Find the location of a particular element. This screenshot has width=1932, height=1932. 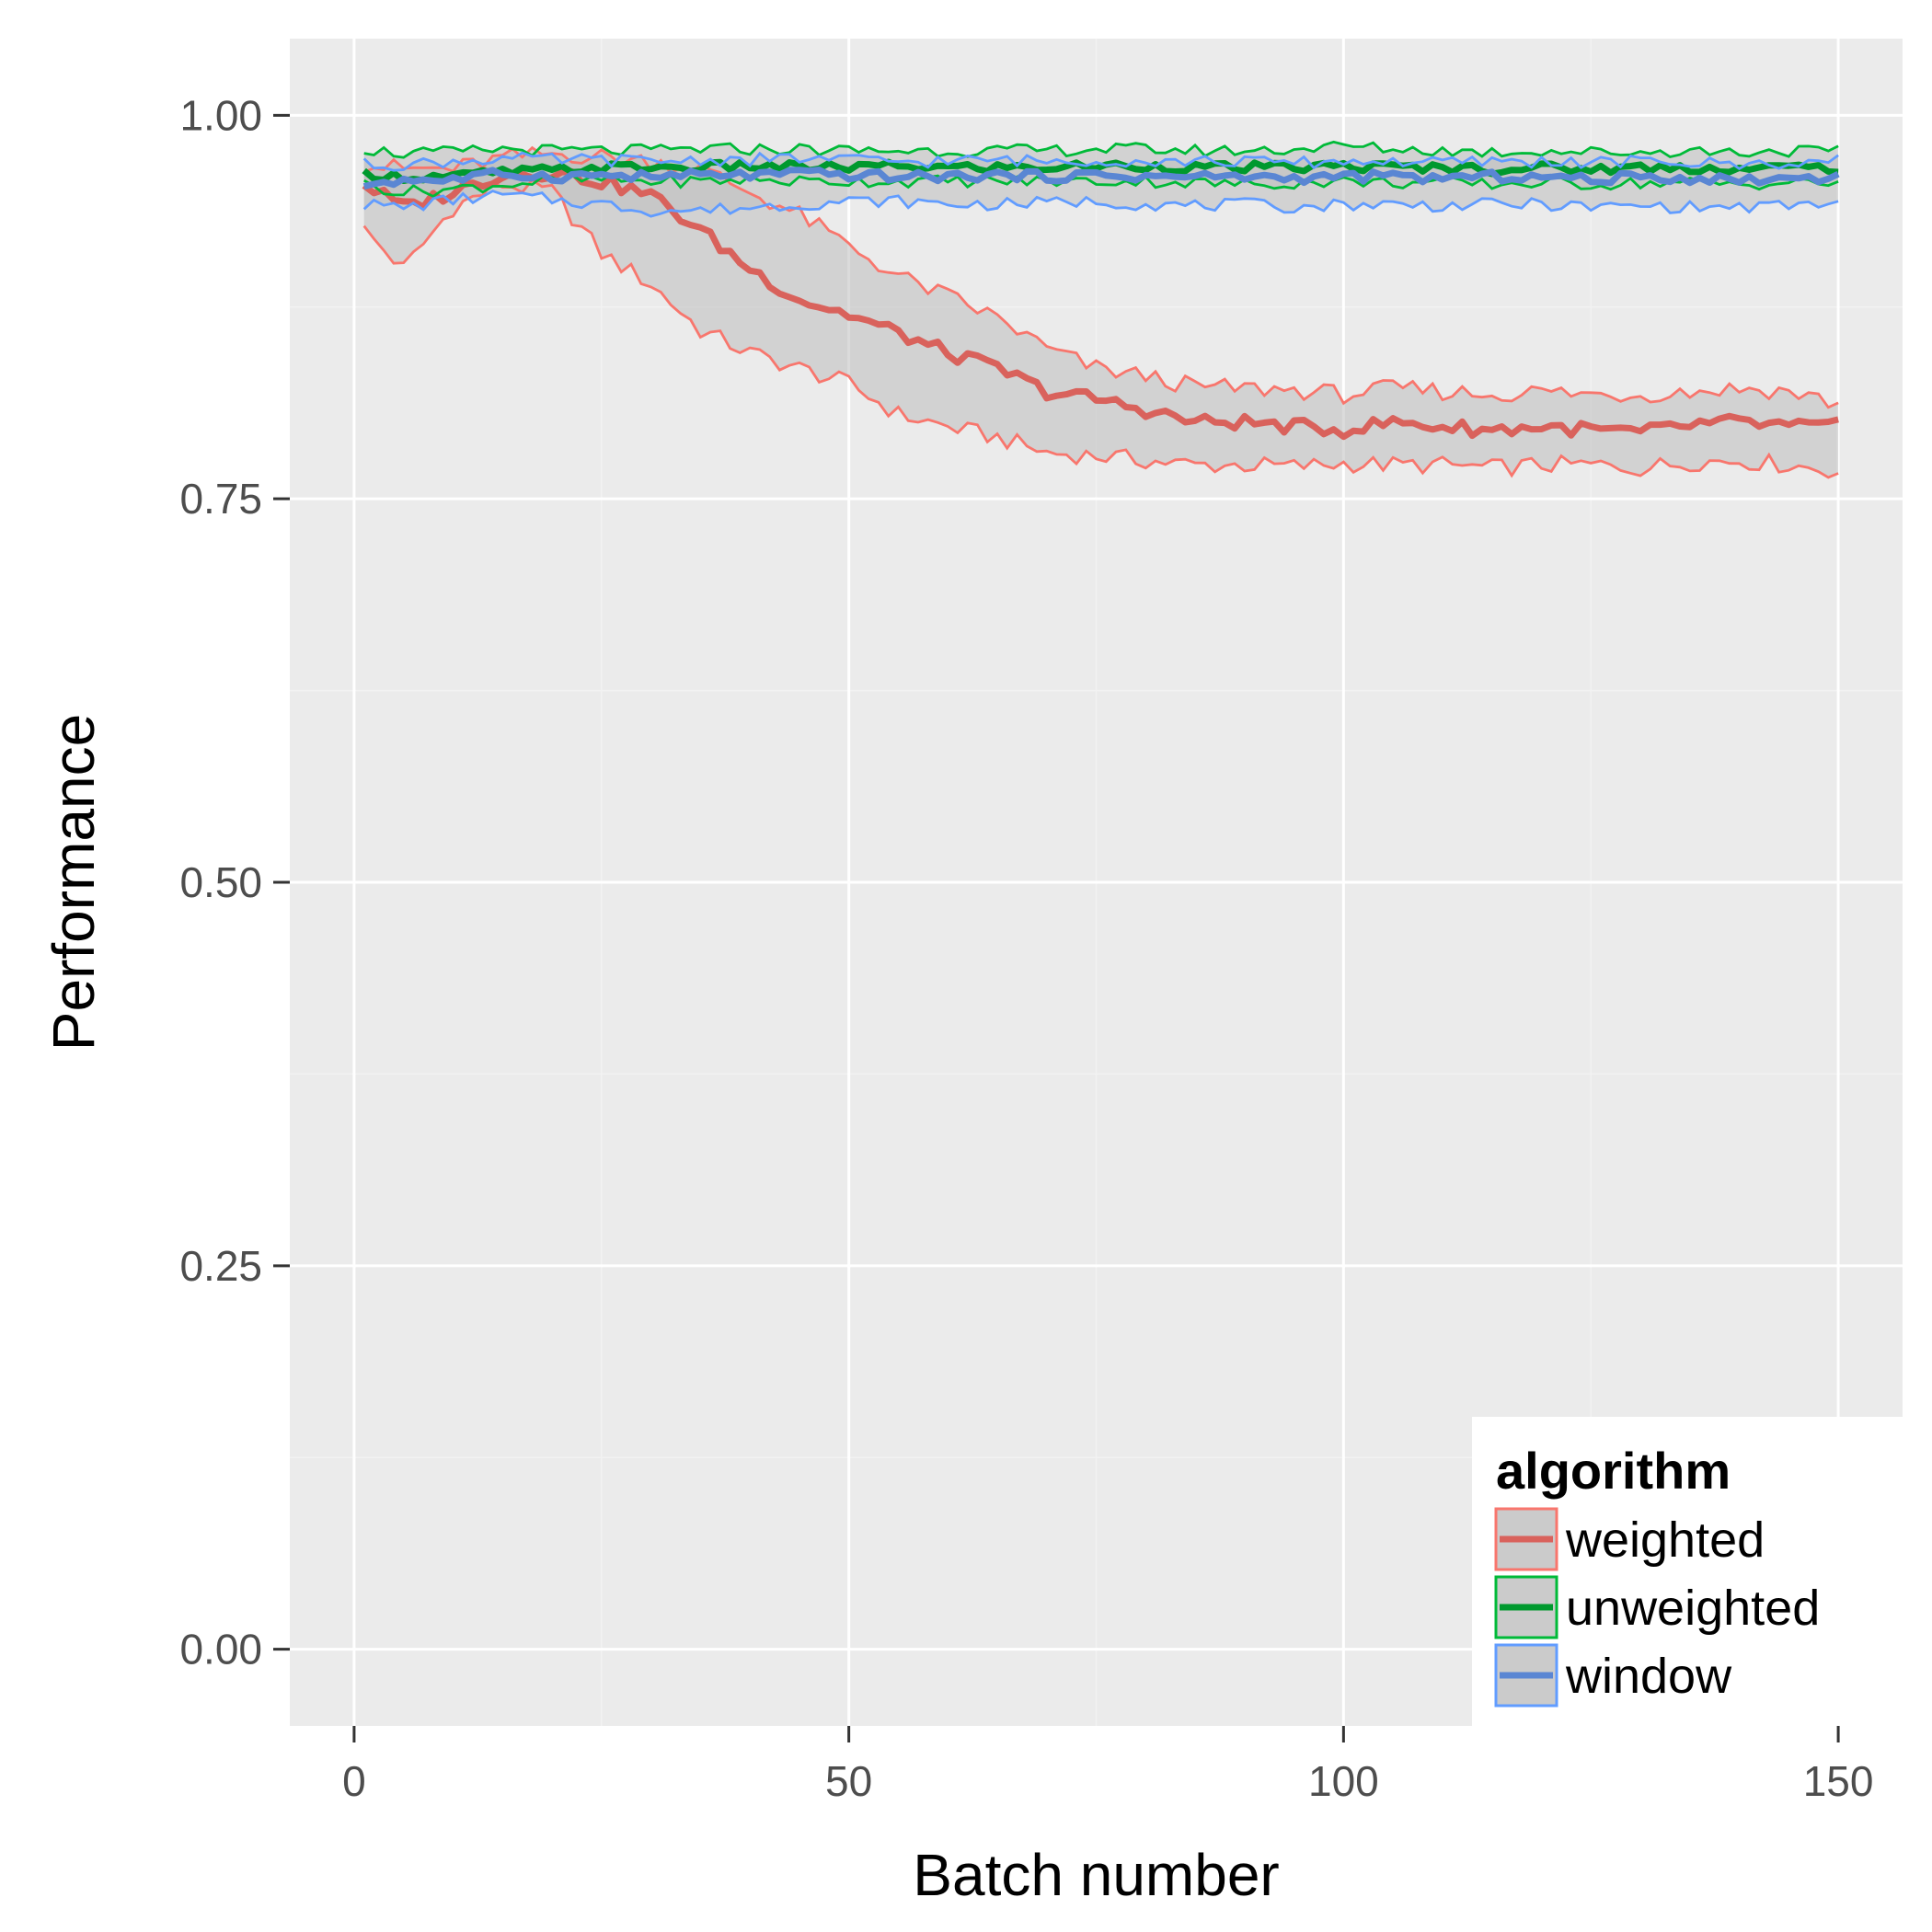

x-tick-label: 50 is located at coordinates (848, 1781).